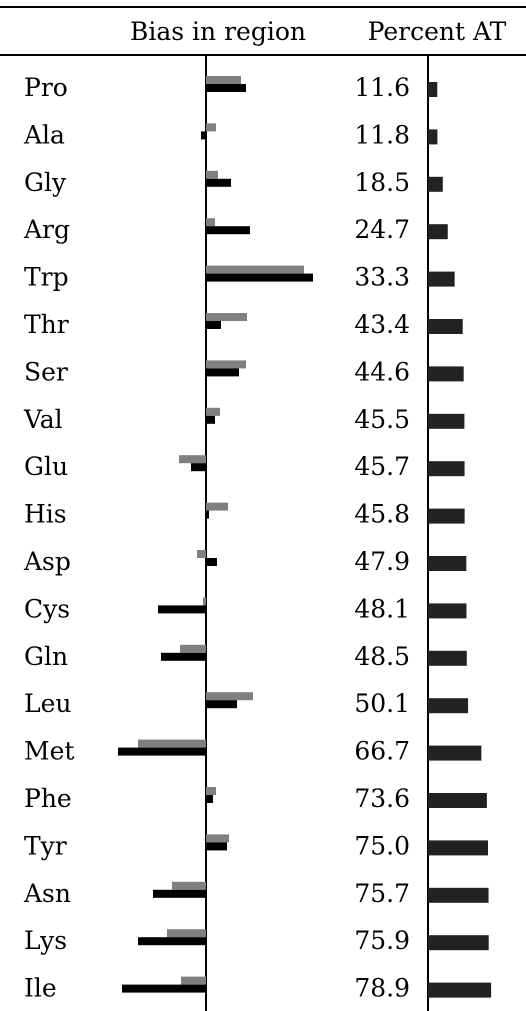  Describe the element at coordinates (441, 279) in the screenshot. I see `percent-bar-trp` at that location.